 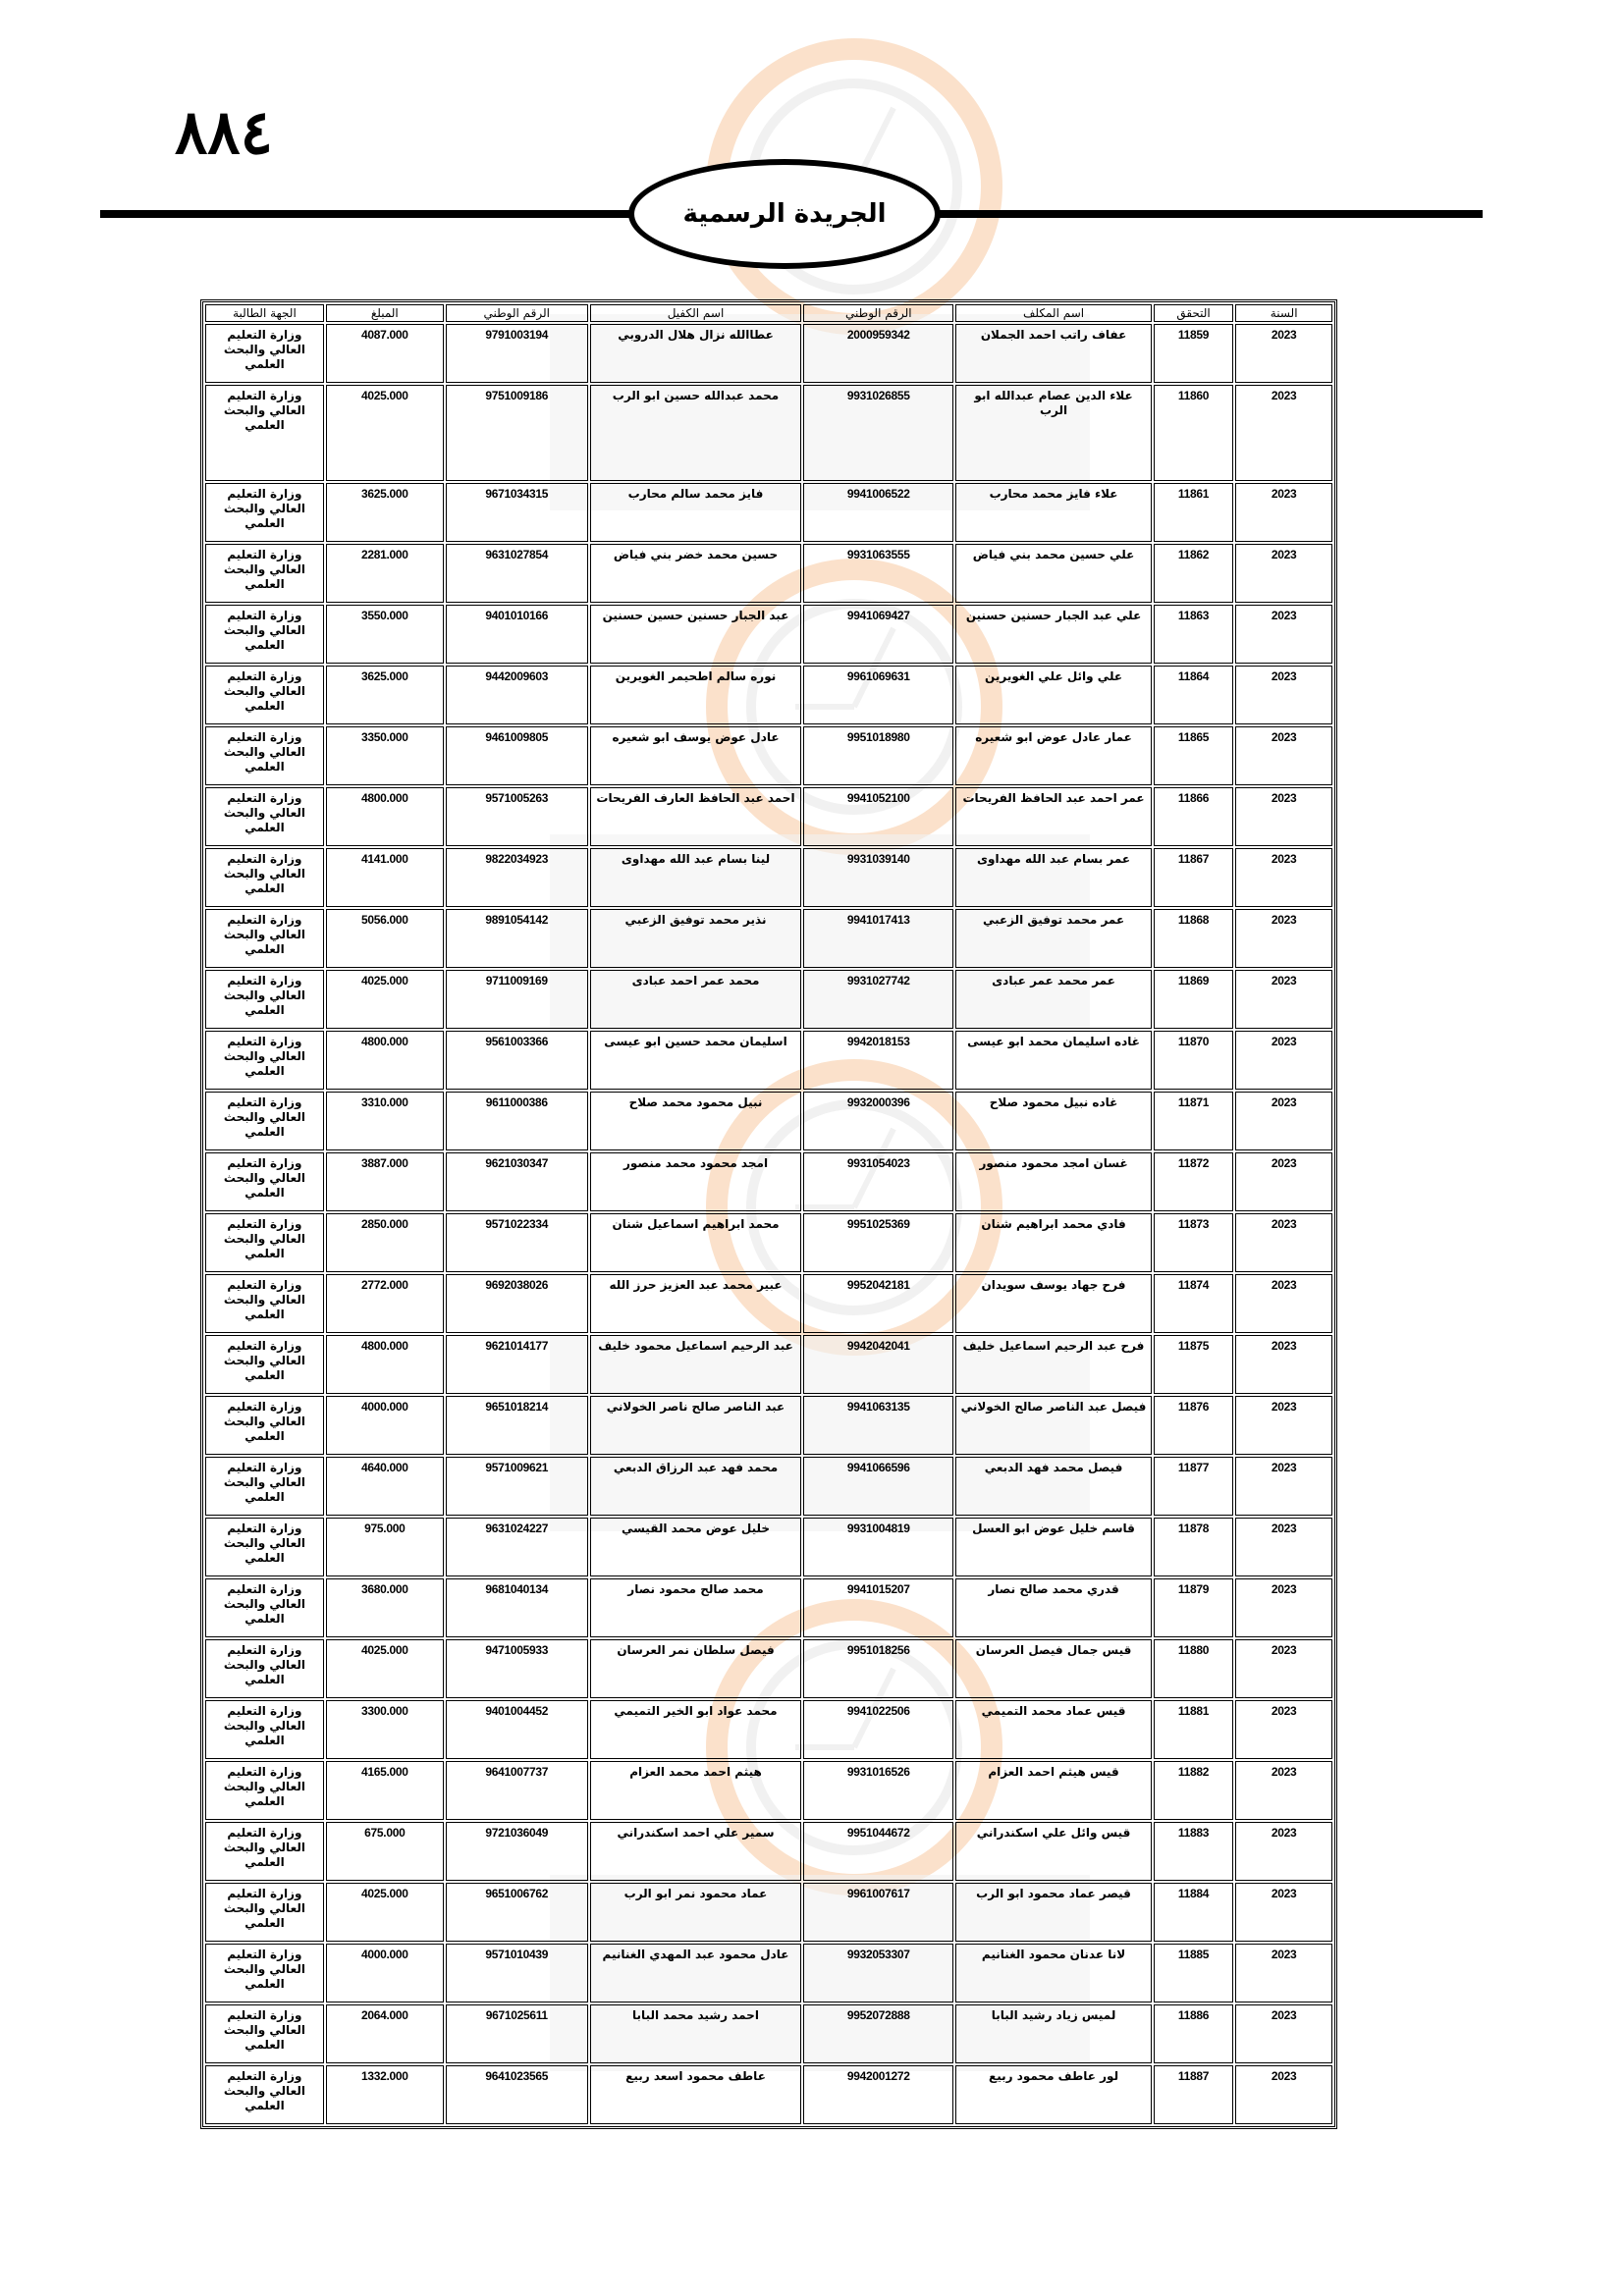 I want to click on cell-taxpayer-national-id: 9952072888, so click(x=878, y=2034).